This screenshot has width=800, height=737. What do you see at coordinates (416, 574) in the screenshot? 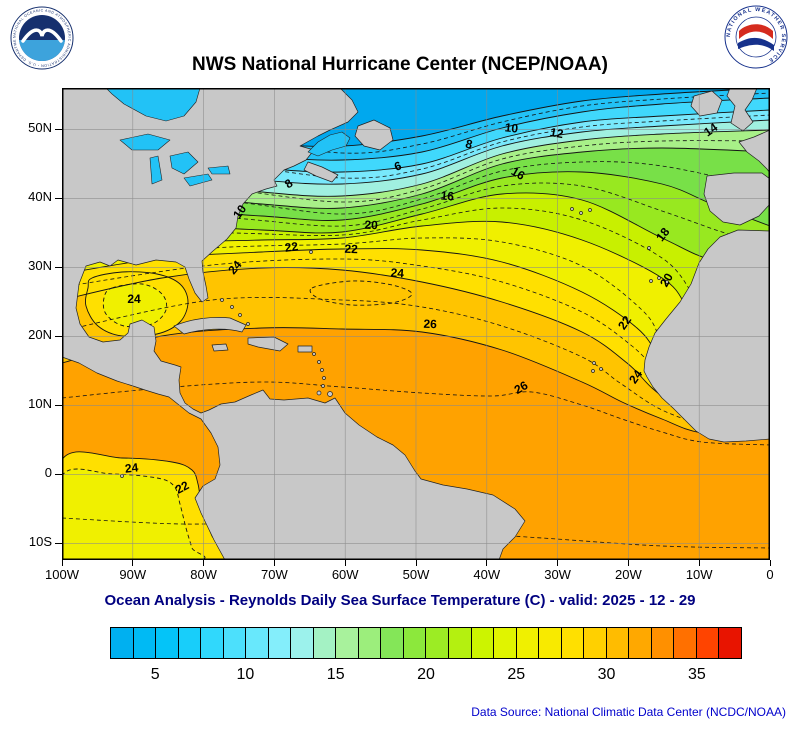
I see `lon-tick-label: 50W` at bounding box center [416, 574].